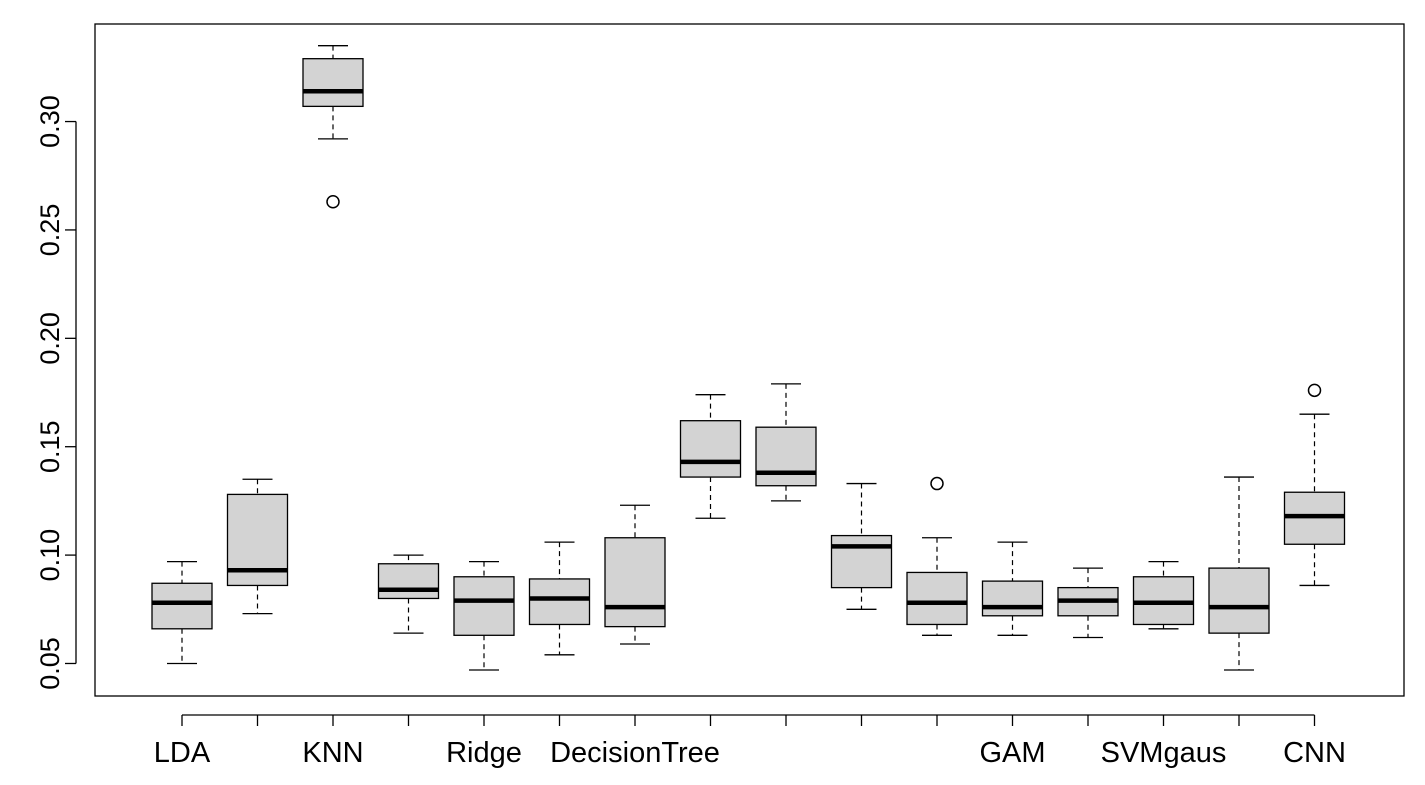  I want to click on y-tick-label: 0.05, so click(50, 663).